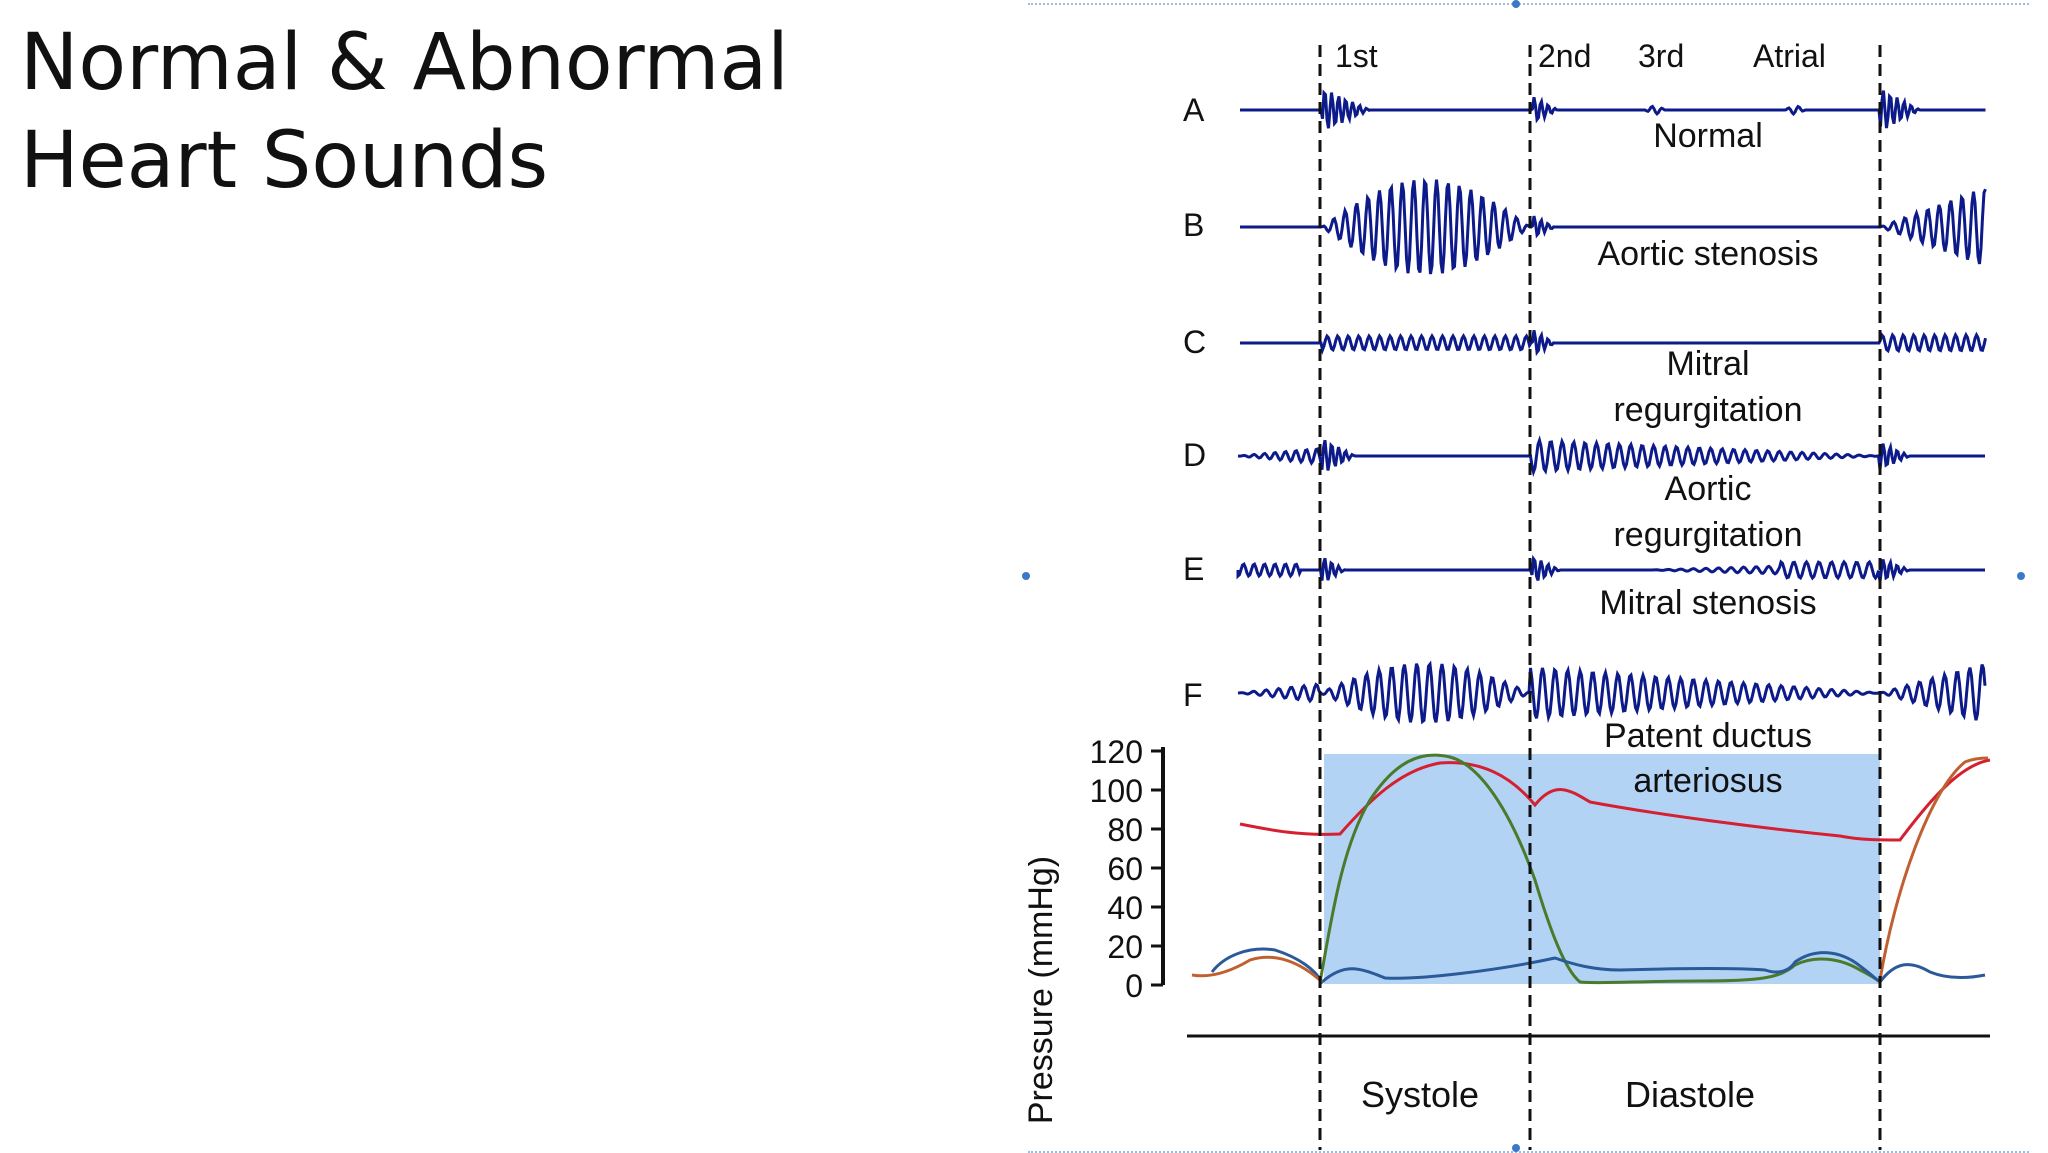 The height and width of the screenshot is (1153, 2048). I want to click on pressure-tick-120: 120, so click(1116, 752).